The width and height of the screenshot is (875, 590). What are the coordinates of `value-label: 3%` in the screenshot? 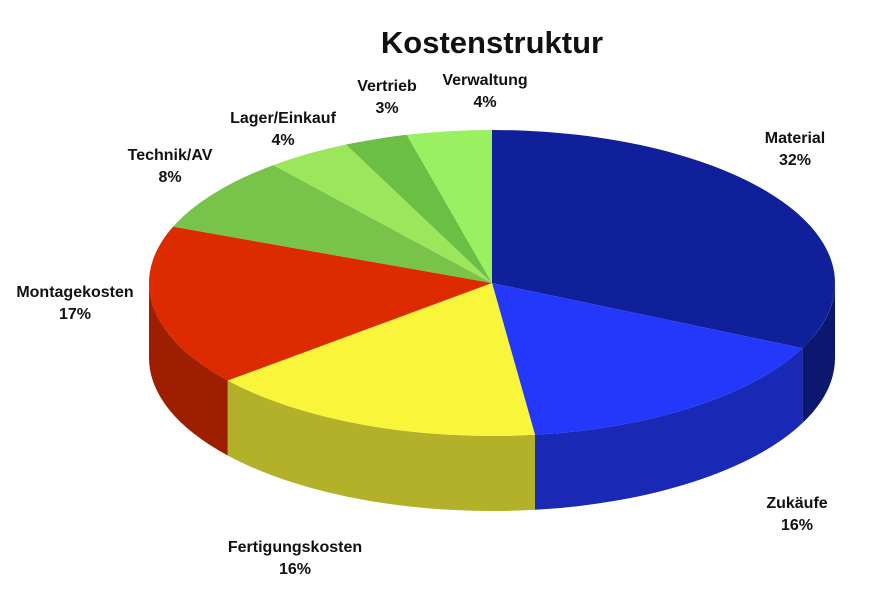 It's located at (386, 108).